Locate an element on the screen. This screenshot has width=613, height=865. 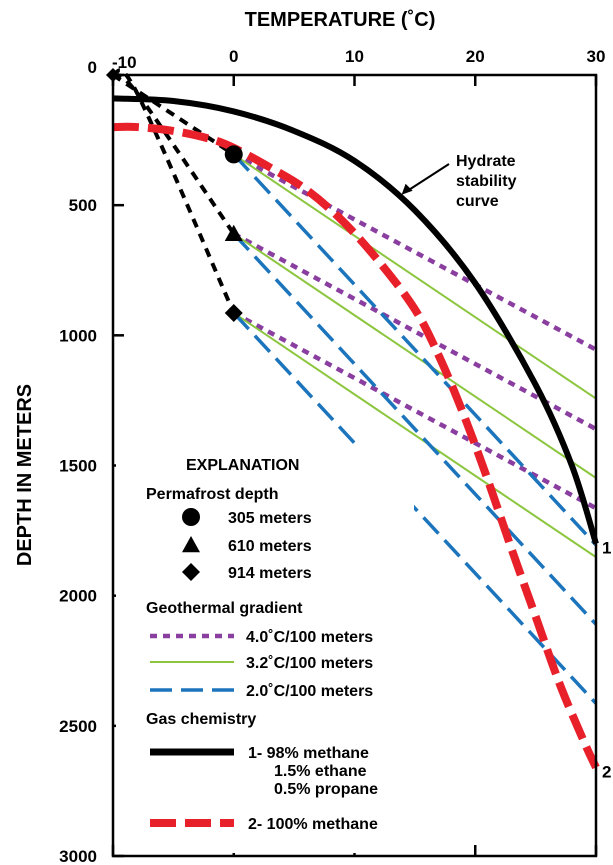
markers-layer is located at coordinates (174, 195).